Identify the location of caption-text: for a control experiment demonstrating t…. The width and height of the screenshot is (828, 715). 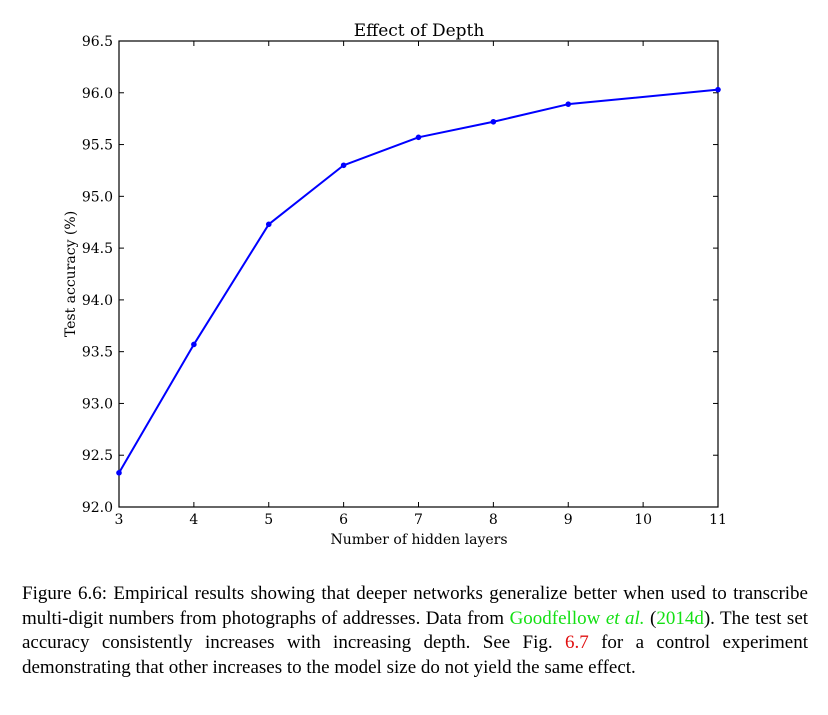
(415, 655).